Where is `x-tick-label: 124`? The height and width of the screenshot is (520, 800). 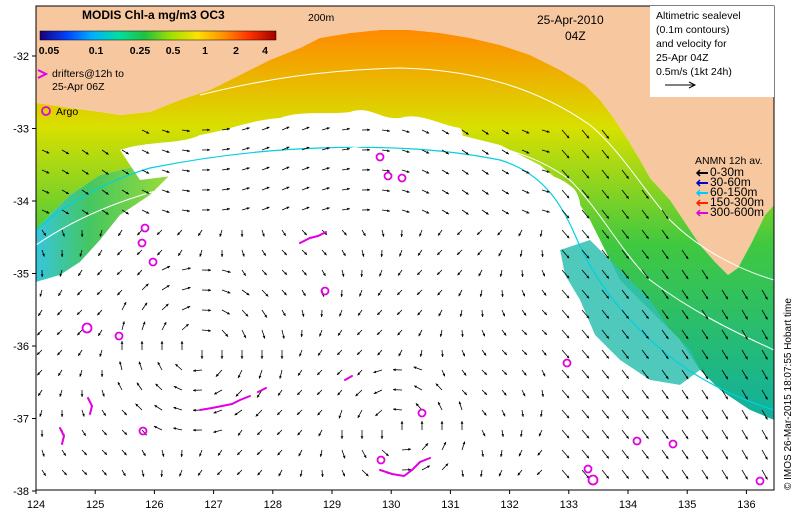 x-tick-label: 124 is located at coordinates (36, 505).